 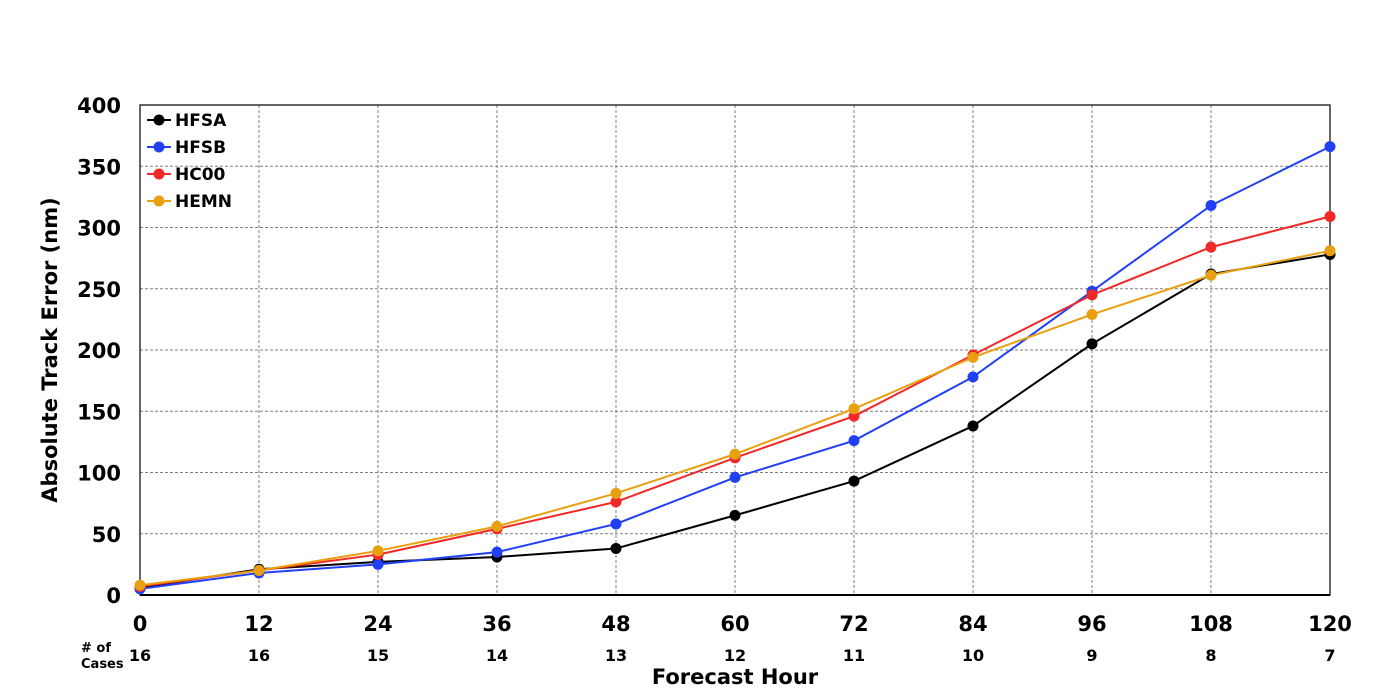 I want to click on legend-label: HEMN, so click(x=203, y=202).